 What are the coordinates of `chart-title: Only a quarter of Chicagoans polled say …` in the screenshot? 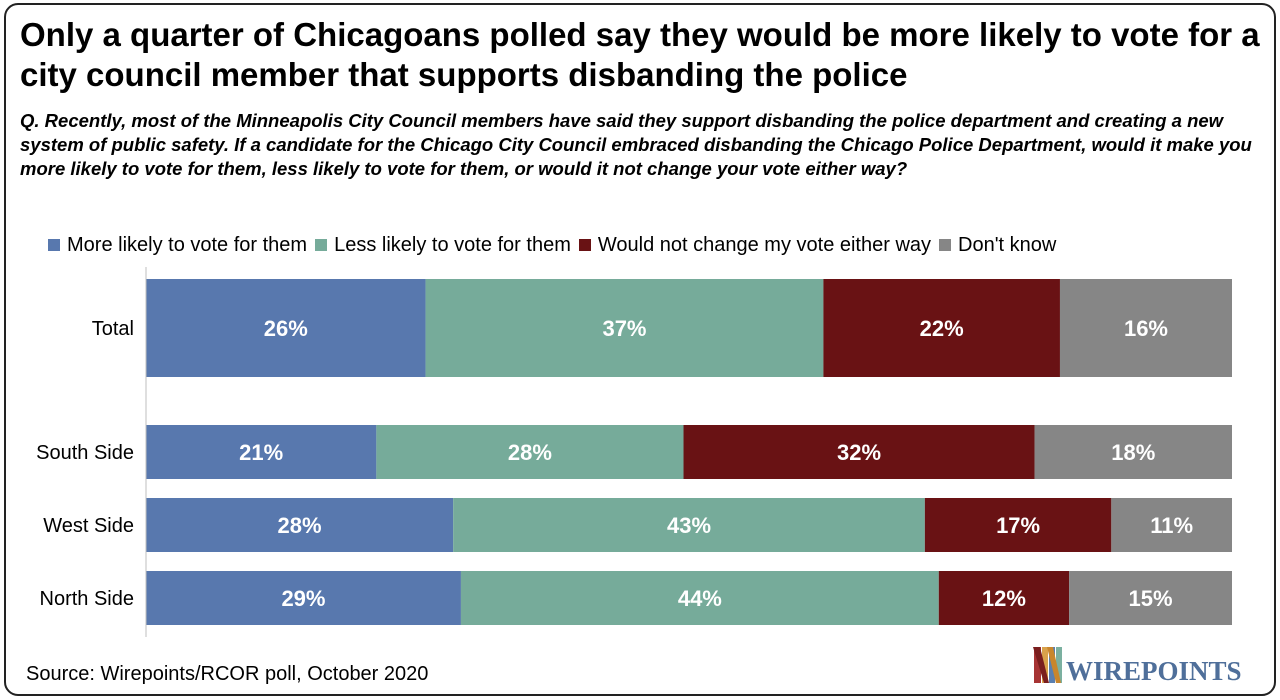 It's located at (640, 54).